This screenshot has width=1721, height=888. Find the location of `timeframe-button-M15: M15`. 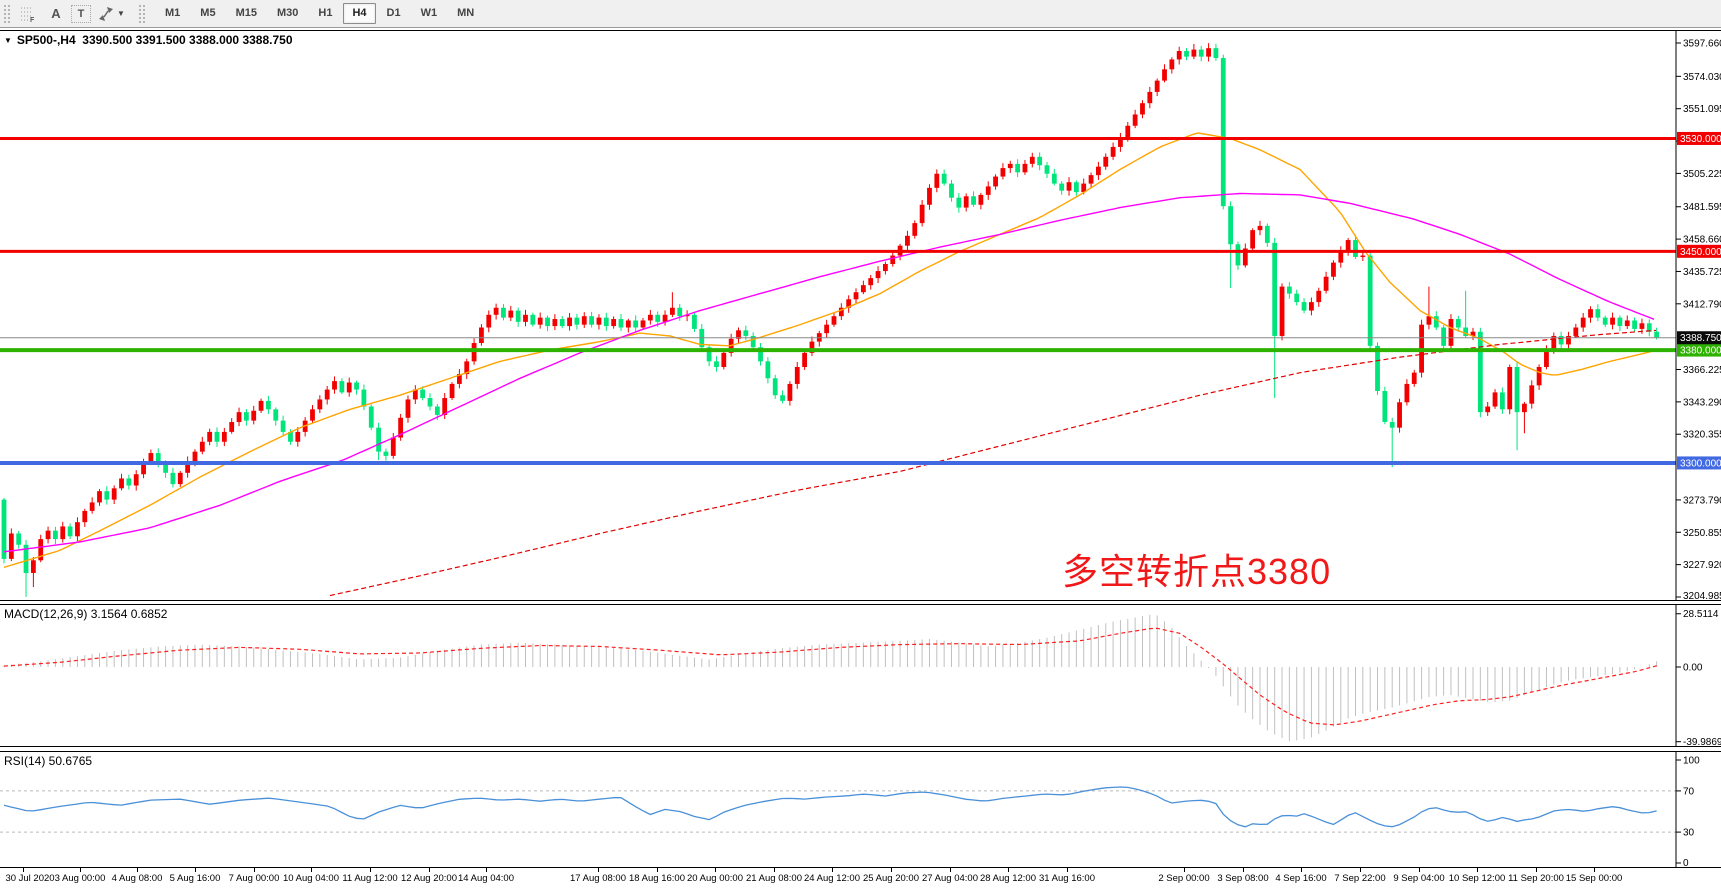

timeframe-button-M15: M15 is located at coordinates (246, 13).